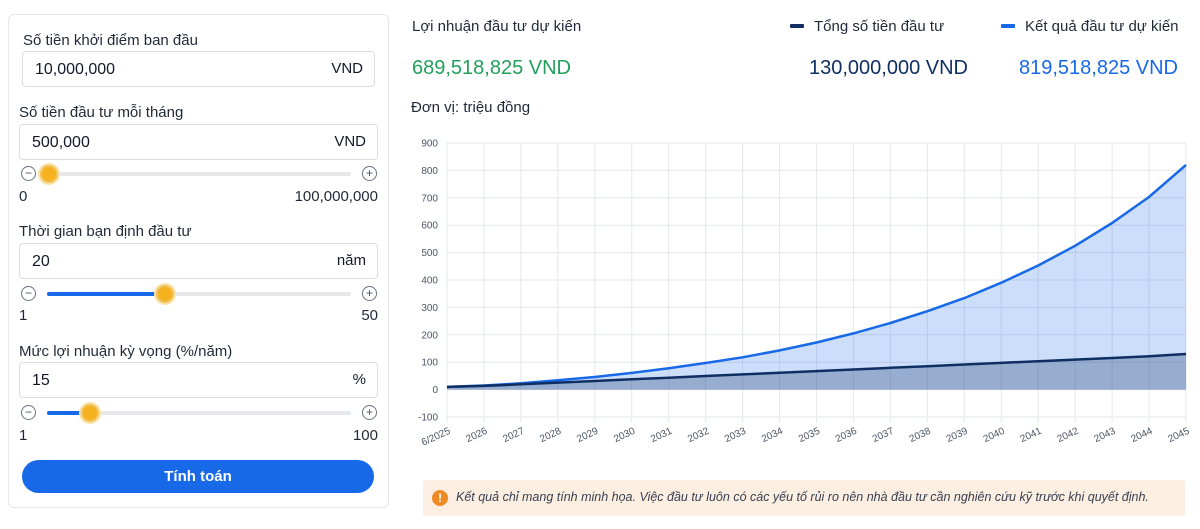 Image resolution: width=1200 pixels, height=529 pixels. I want to click on rate-max-label: 100, so click(365, 435).